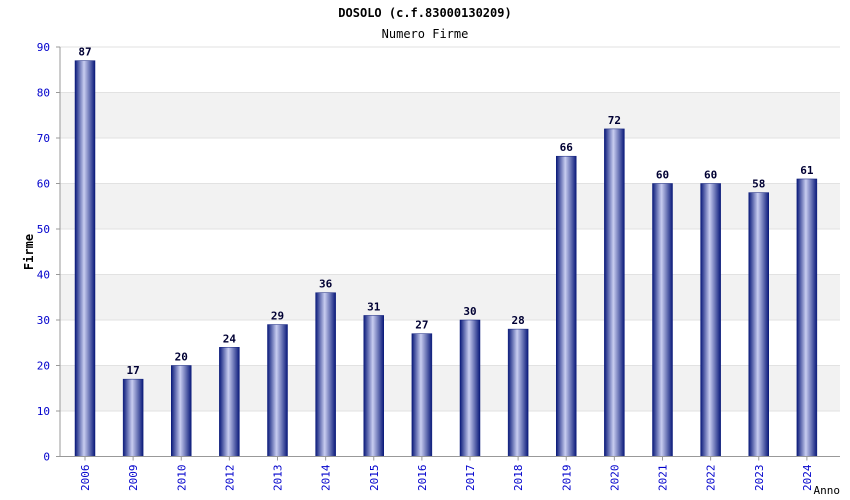 The image size is (850, 500). What do you see at coordinates (421, 325) in the screenshot?
I see `data-label-2016: 27` at bounding box center [421, 325].